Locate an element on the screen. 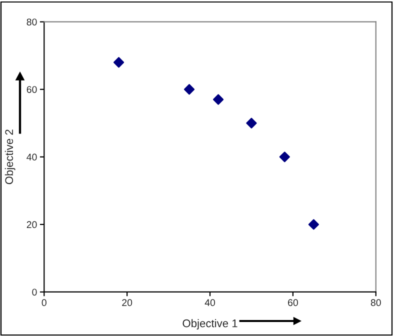 The image size is (394, 336). x-axis-title: Objective 1 is located at coordinates (210, 324).